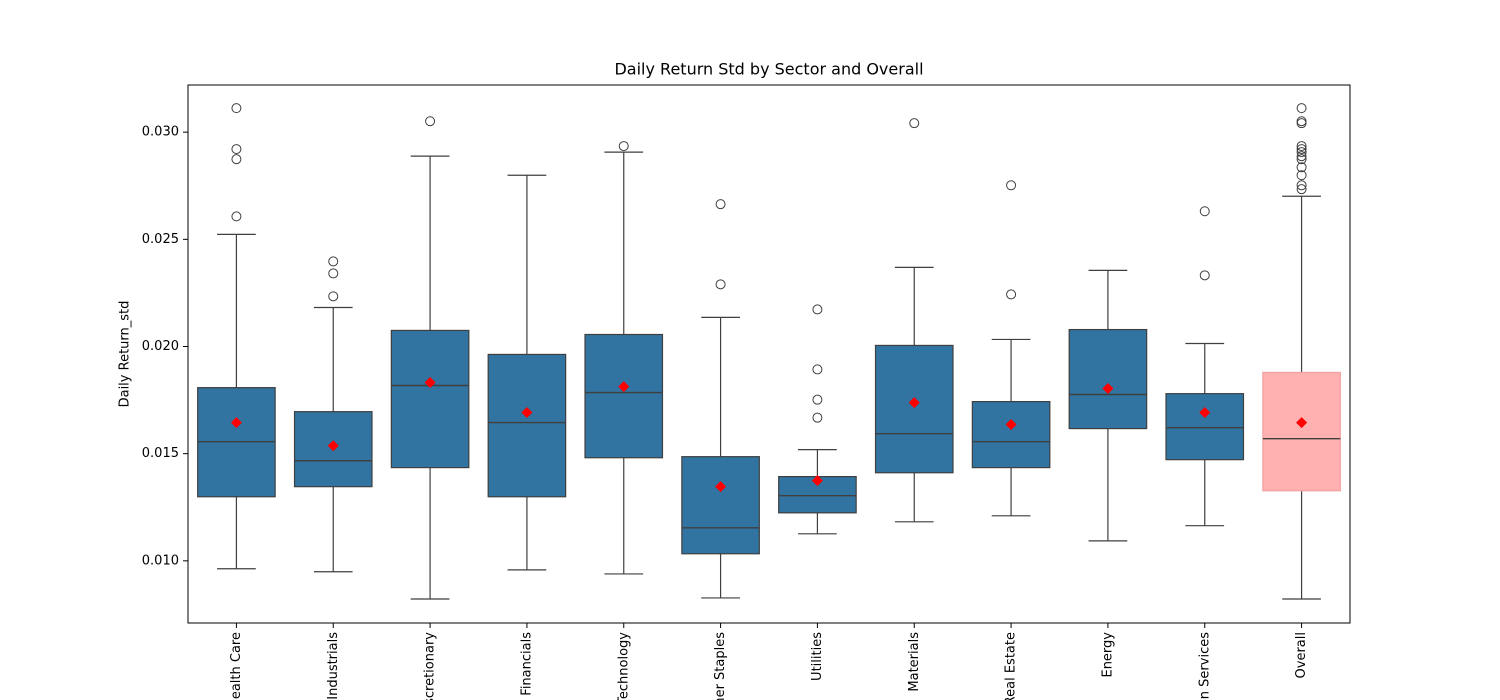 The height and width of the screenshot is (700, 1500). I want to click on x-tick-label: Utilities, so click(817, 656).